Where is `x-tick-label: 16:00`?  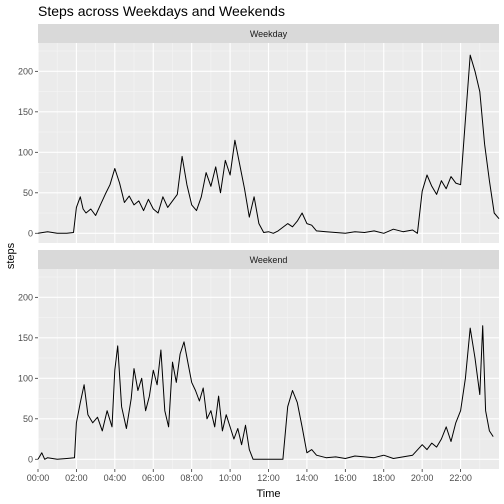 x-tick-label: 16:00 is located at coordinates (345, 478).